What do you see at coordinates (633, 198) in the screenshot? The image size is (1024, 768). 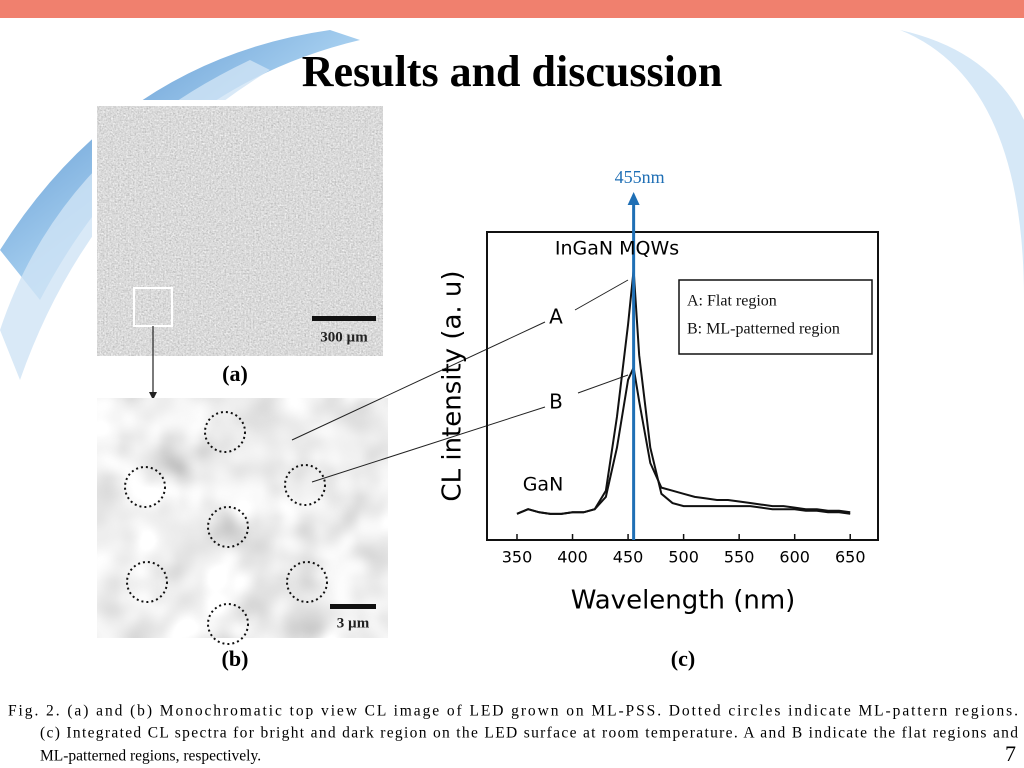 I see `marker-arrowhead` at bounding box center [633, 198].